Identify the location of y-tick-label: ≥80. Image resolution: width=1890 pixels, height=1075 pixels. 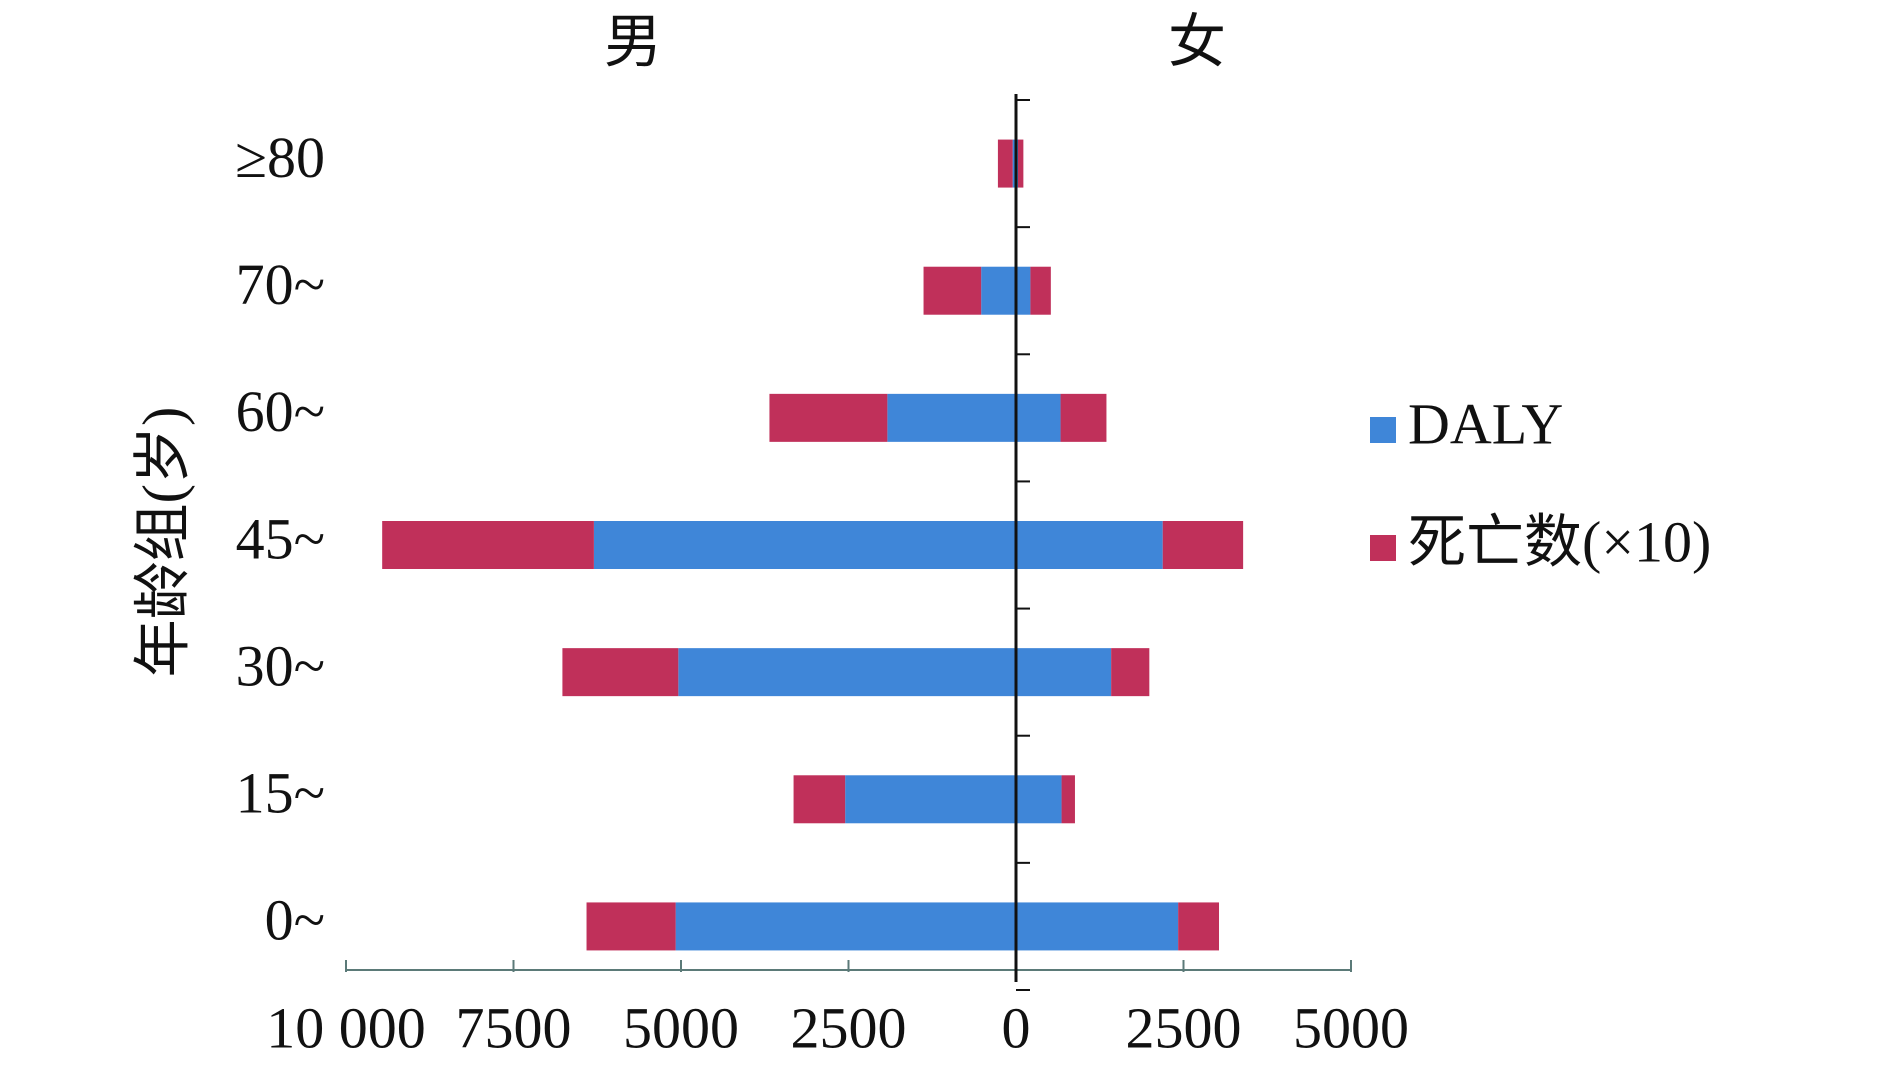
(280, 157).